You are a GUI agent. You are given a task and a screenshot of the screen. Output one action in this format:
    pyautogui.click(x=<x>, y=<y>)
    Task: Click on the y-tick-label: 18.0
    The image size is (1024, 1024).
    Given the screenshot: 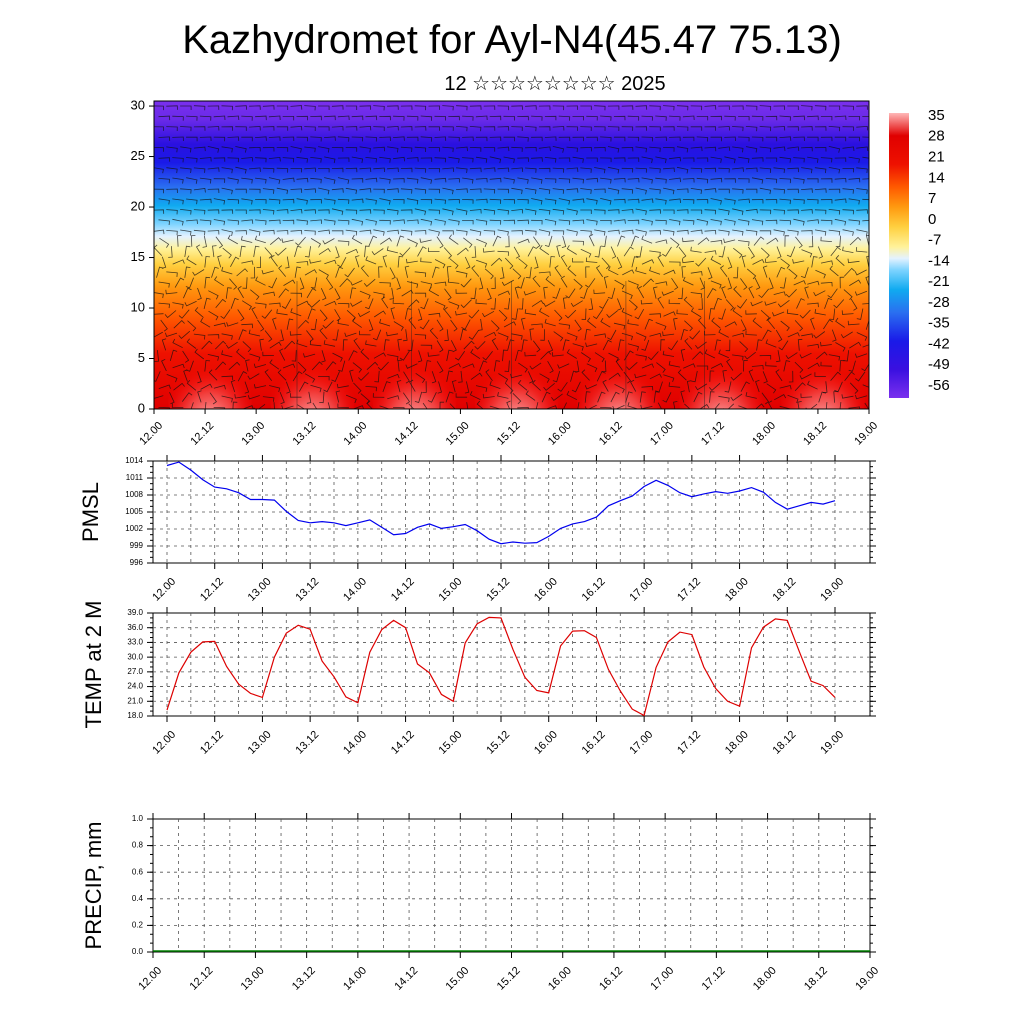 What is the action you would take?
    pyautogui.click(x=135, y=715)
    